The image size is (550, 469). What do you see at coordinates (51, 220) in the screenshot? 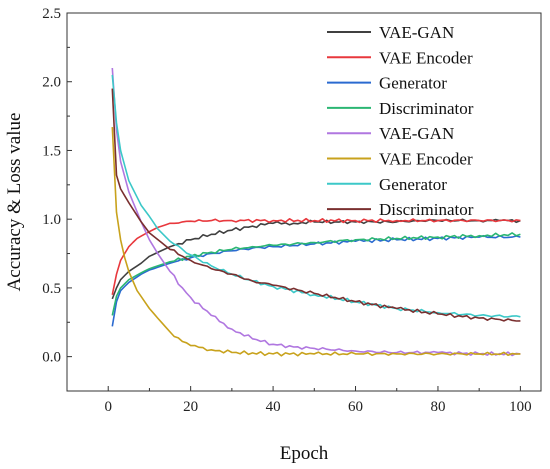
I see `y-tick-label: 1.0` at bounding box center [51, 220].